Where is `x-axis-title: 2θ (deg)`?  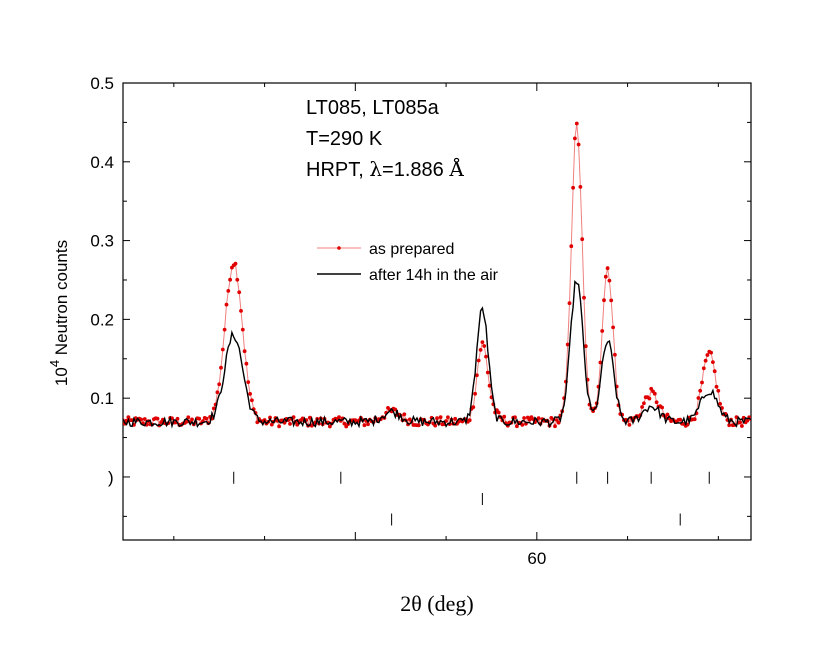 x-axis-title: 2θ (deg) is located at coordinates (436, 603).